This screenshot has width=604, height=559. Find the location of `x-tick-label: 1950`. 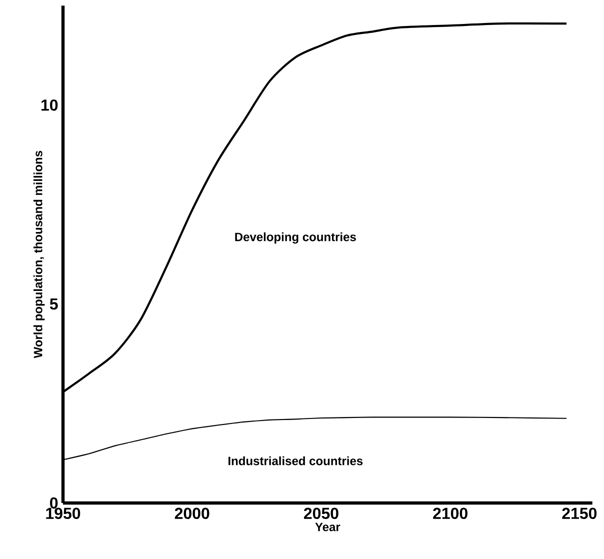

x-tick-label: 1950 is located at coordinates (63, 514).